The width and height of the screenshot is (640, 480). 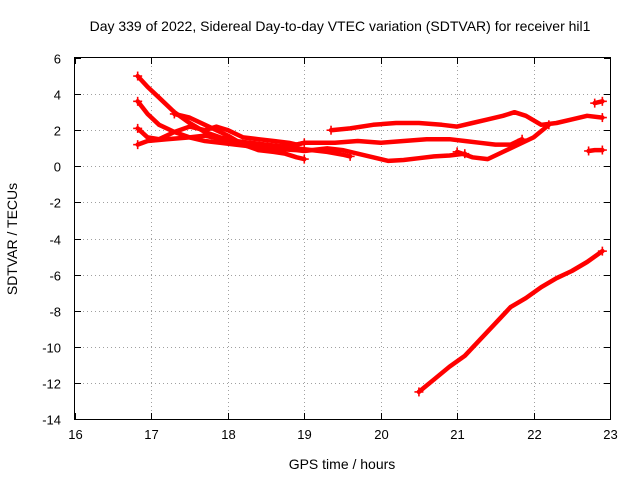 What do you see at coordinates (602, 150) in the screenshot?
I see `data-point-track-h-end` at bounding box center [602, 150].